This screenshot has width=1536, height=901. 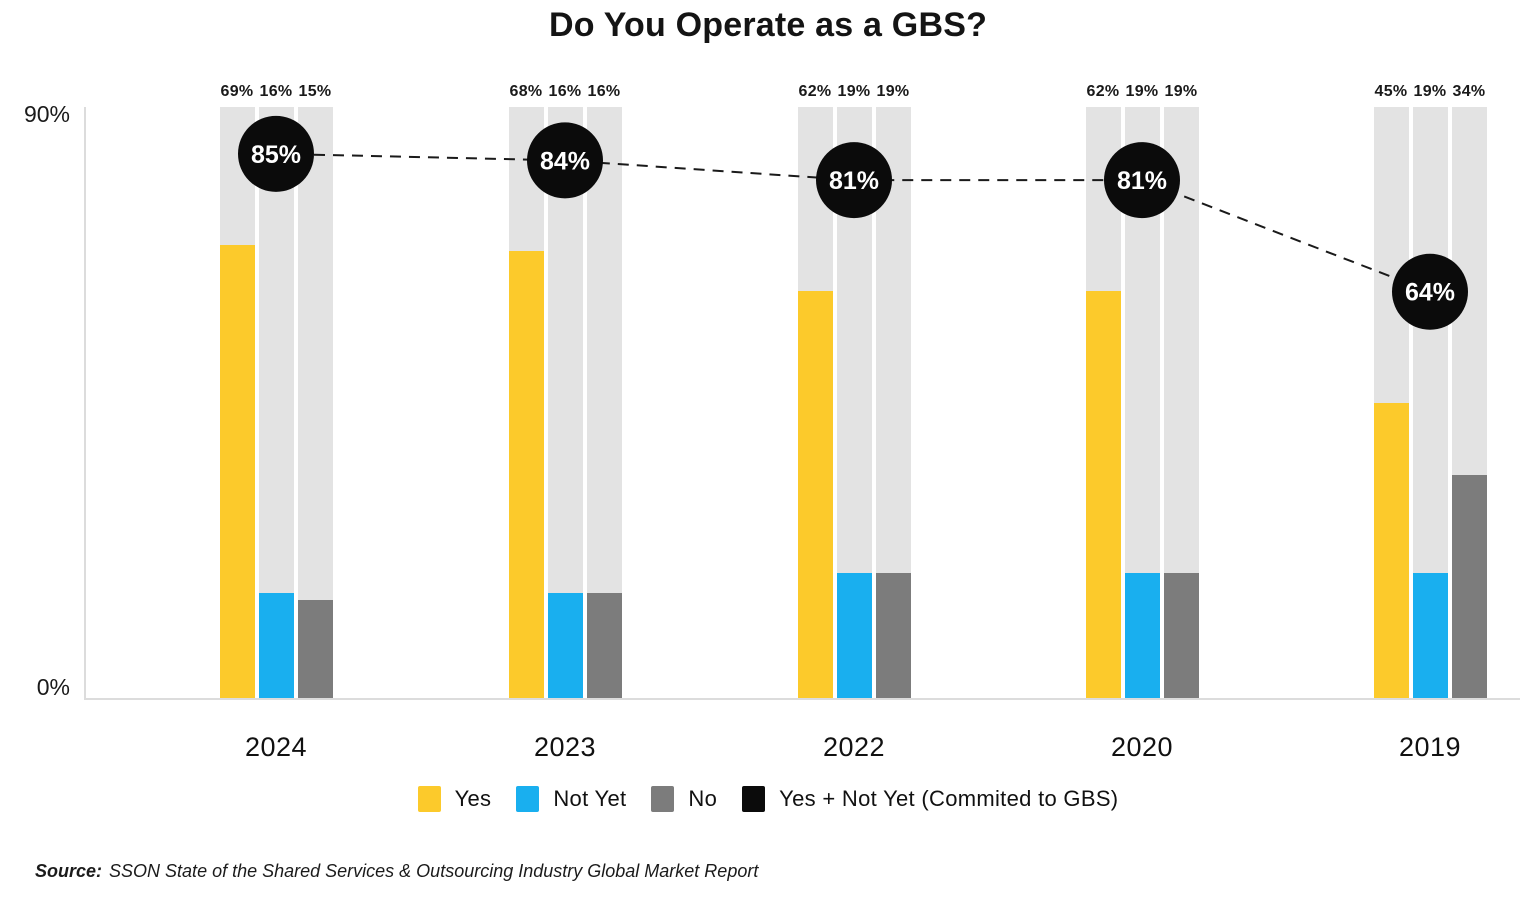 I want to click on y-axis-tick-0: 0%, so click(x=53, y=687).